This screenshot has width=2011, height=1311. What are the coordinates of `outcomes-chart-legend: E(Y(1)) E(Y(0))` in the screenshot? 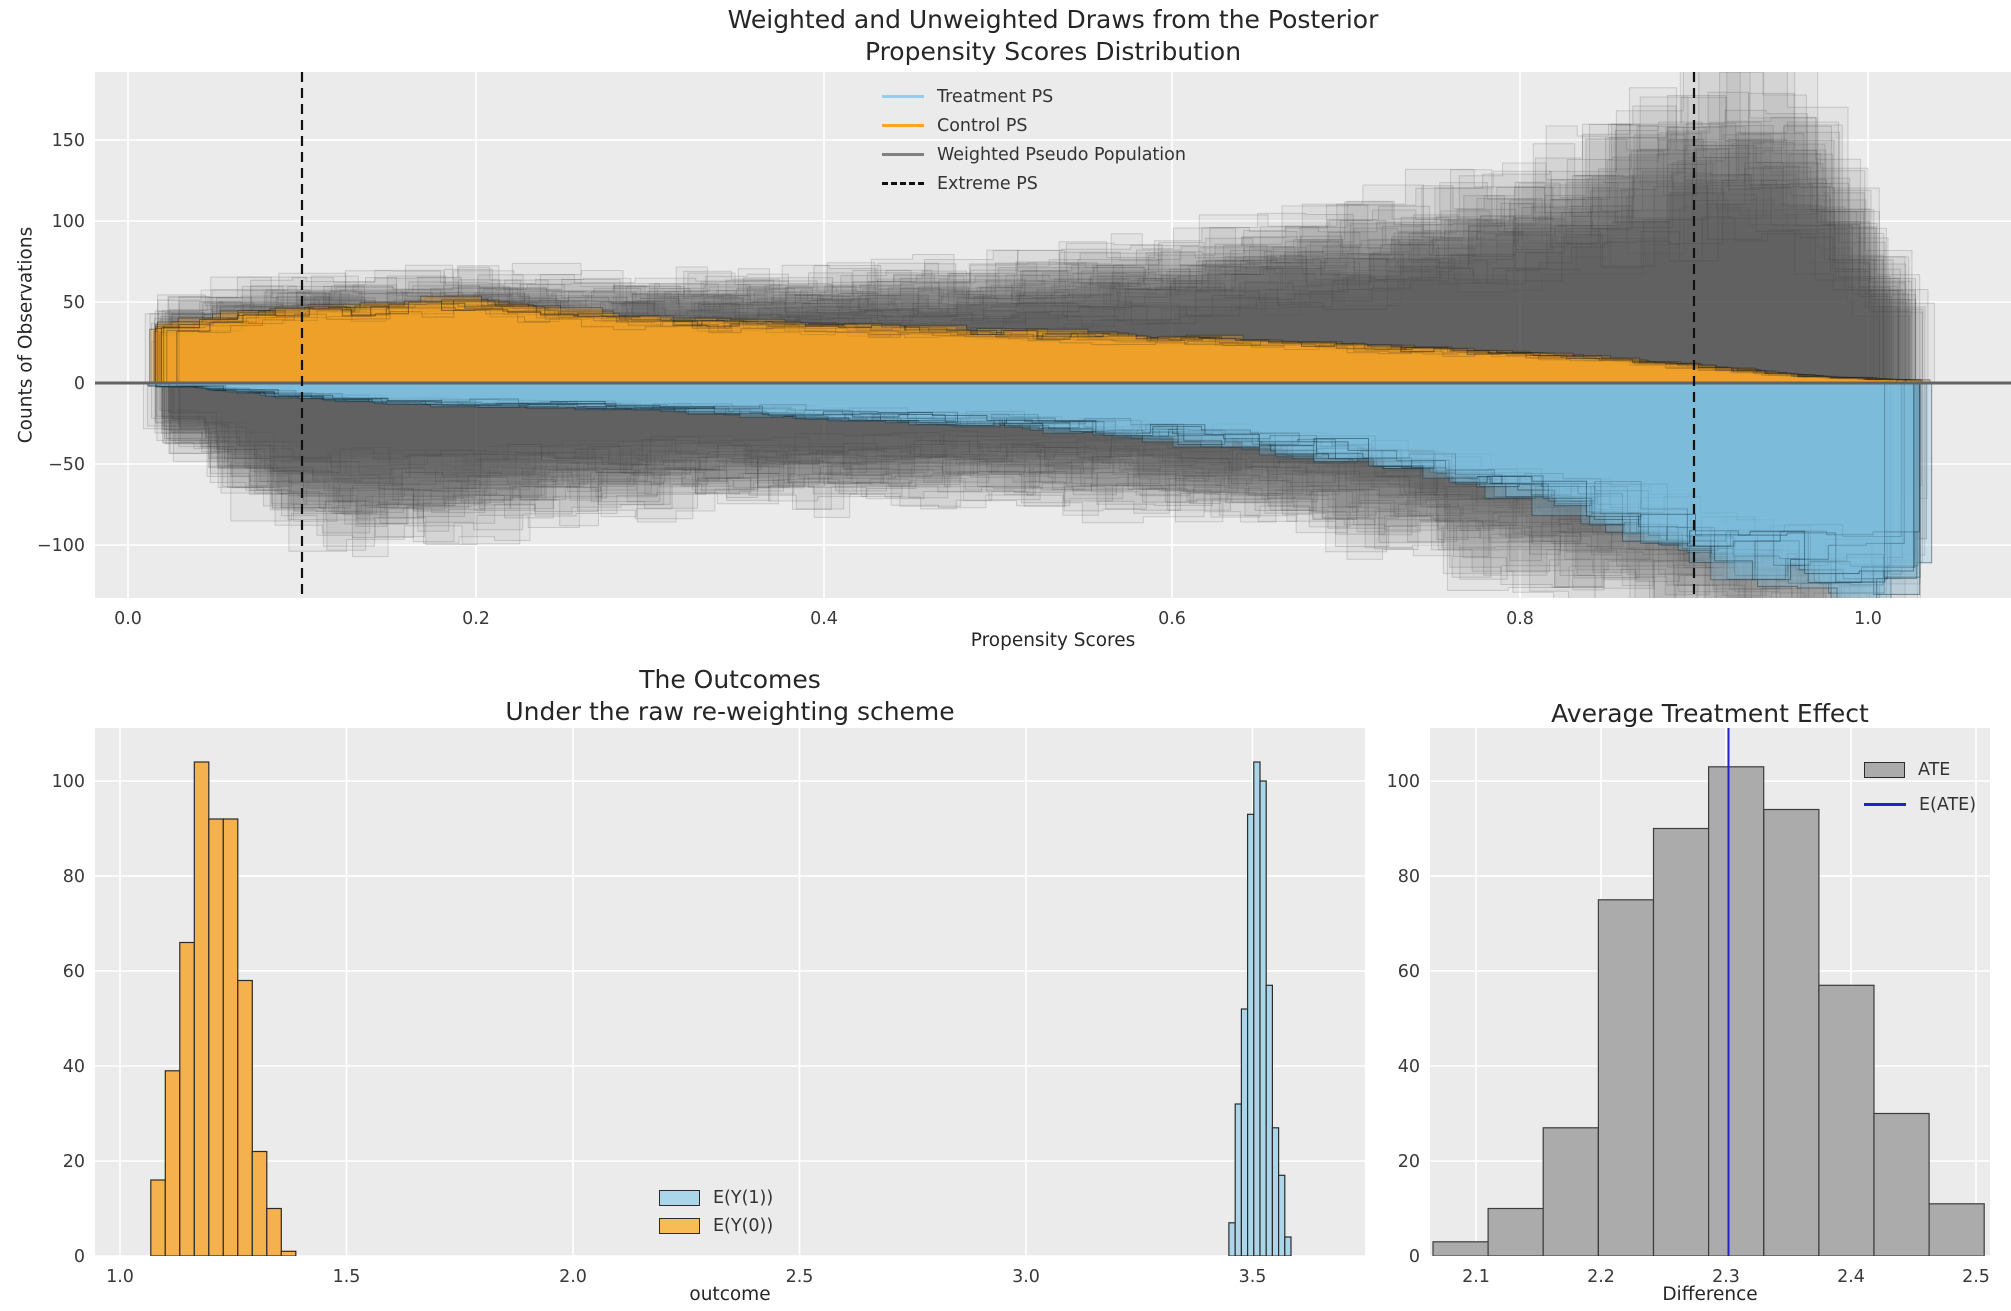 It's located at (716, 1212).